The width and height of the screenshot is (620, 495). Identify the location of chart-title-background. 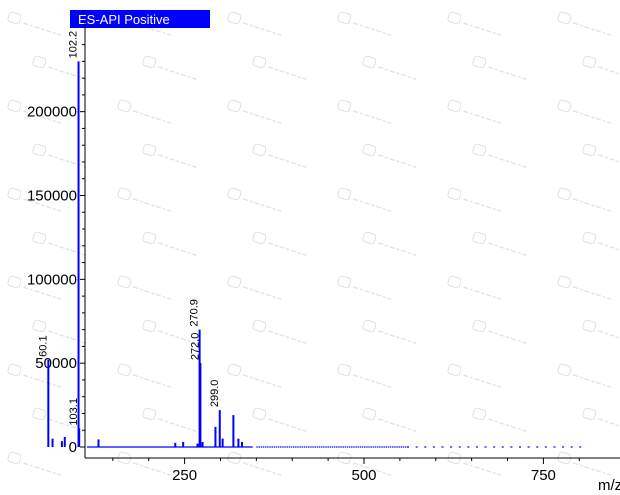
(140, 19).